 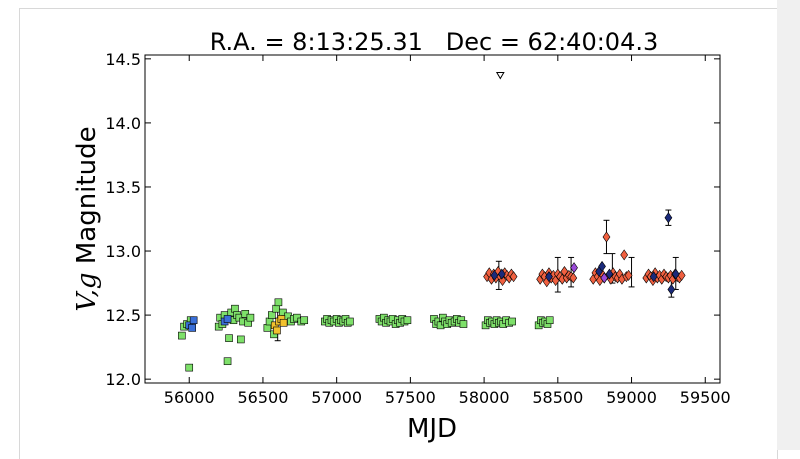 What do you see at coordinates (500, 76) in the screenshot?
I see `point-upper-limit` at bounding box center [500, 76].